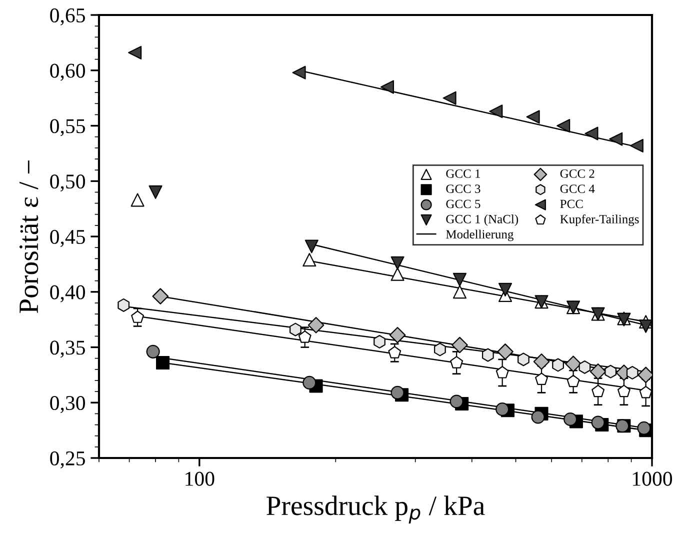 The width and height of the screenshot is (673, 533). What do you see at coordinates (463, 204) in the screenshot?
I see `legend-label: GCC 5` at bounding box center [463, 204].